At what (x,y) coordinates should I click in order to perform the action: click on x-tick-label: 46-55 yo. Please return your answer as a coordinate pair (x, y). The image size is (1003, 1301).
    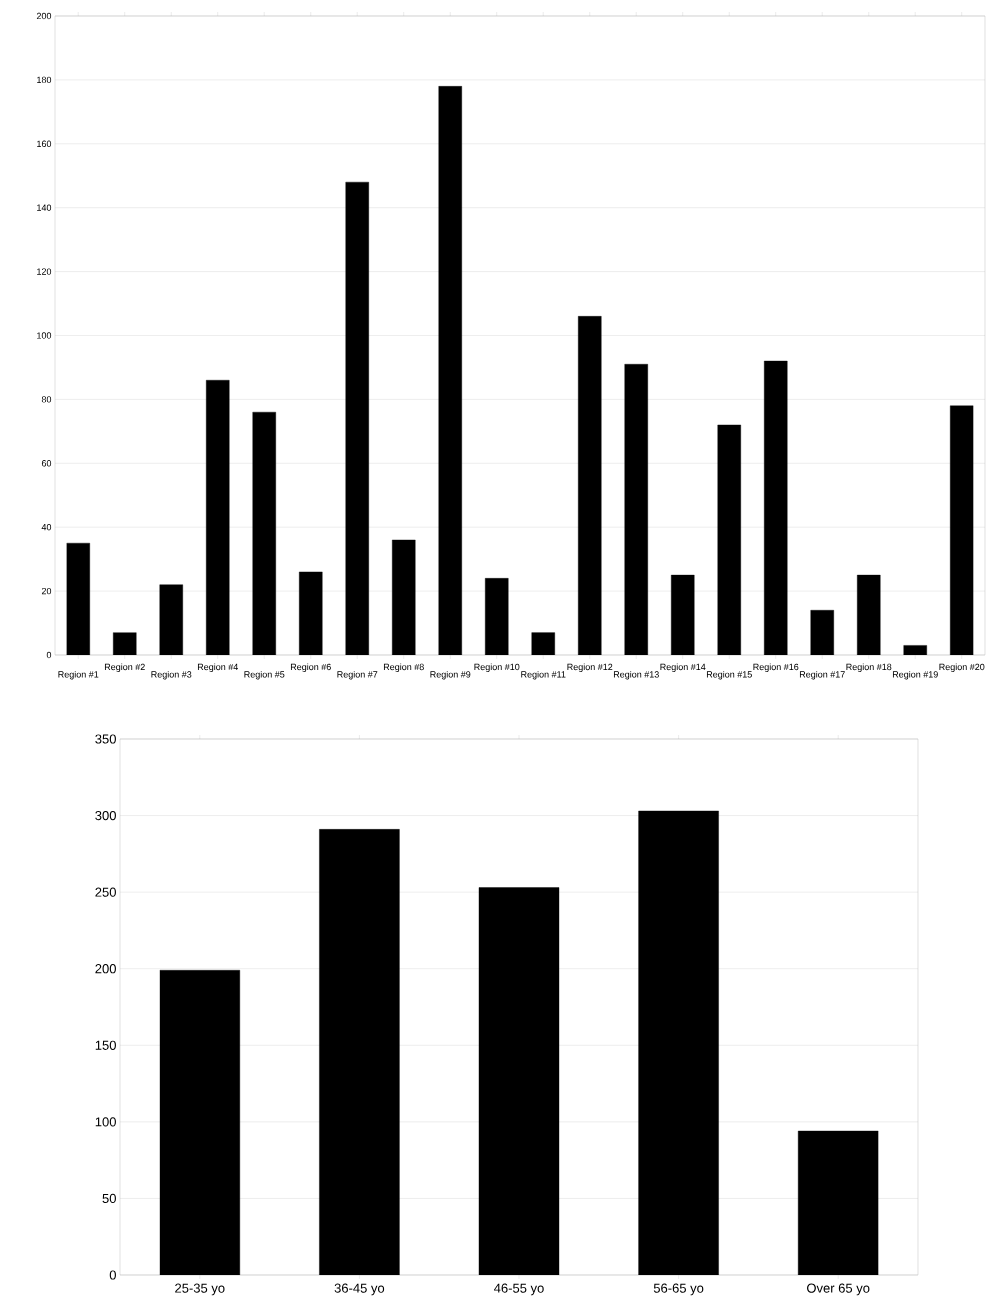
    Looking at the image, I should click on (519, 1289).